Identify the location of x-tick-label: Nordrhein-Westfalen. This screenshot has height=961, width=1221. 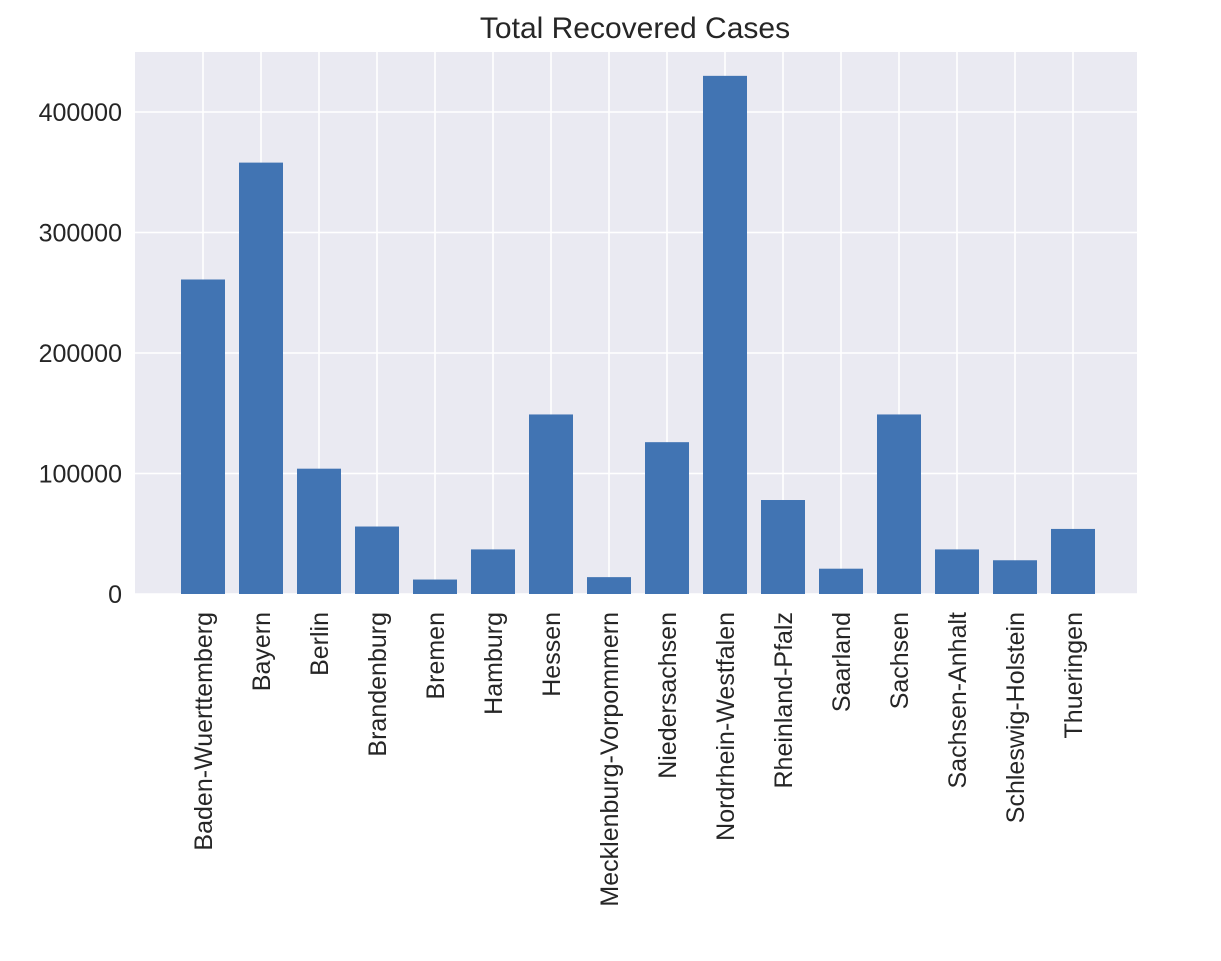
(726, 726).